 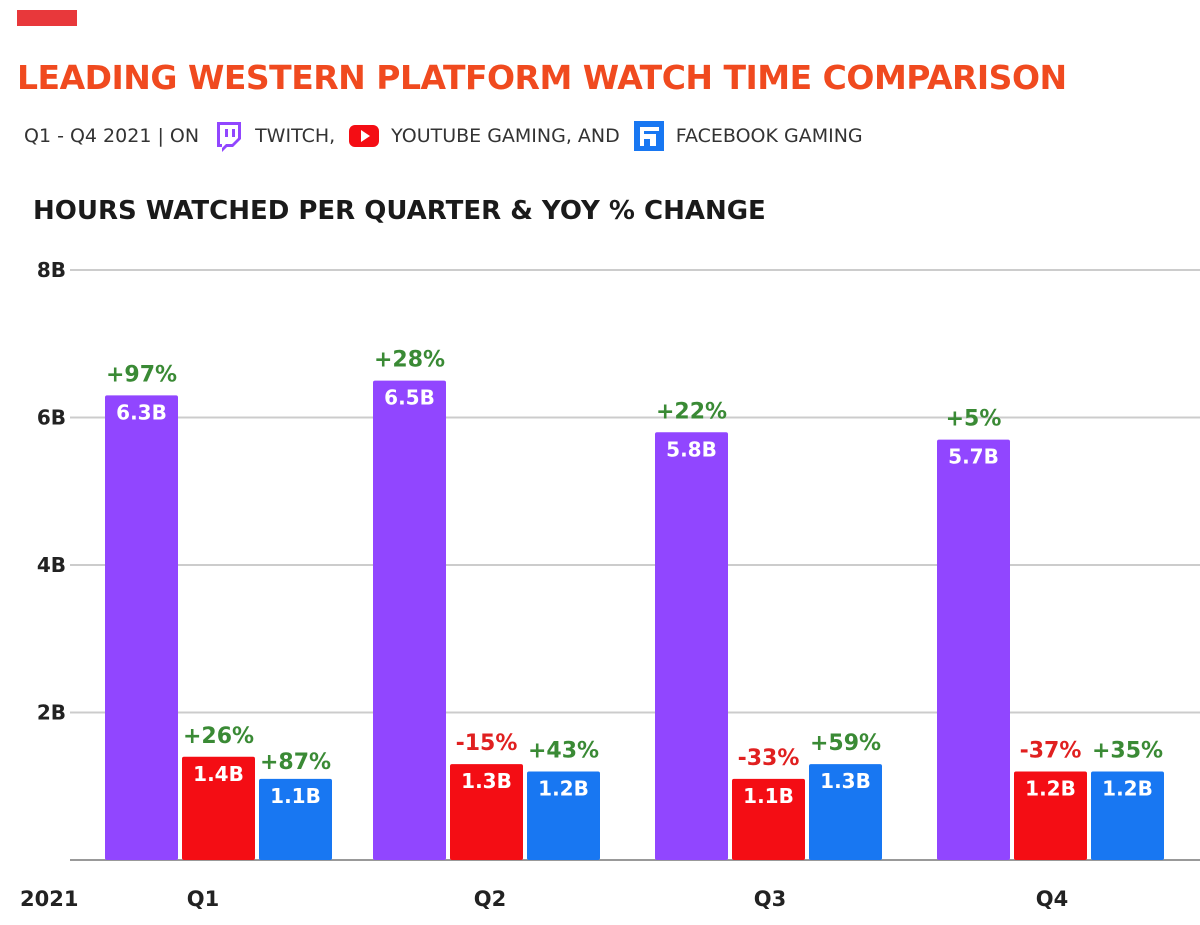 I want to click on bar-facebook-gaming-q1, so click(x=295, y=819).